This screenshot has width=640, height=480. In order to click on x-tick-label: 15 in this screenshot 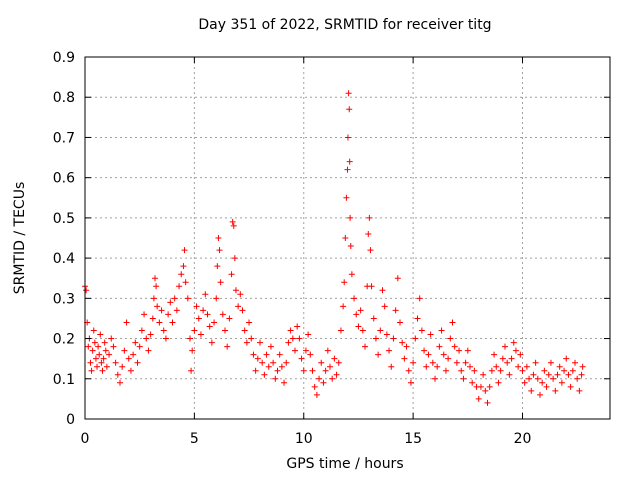, I will do `click(413, 439)`.